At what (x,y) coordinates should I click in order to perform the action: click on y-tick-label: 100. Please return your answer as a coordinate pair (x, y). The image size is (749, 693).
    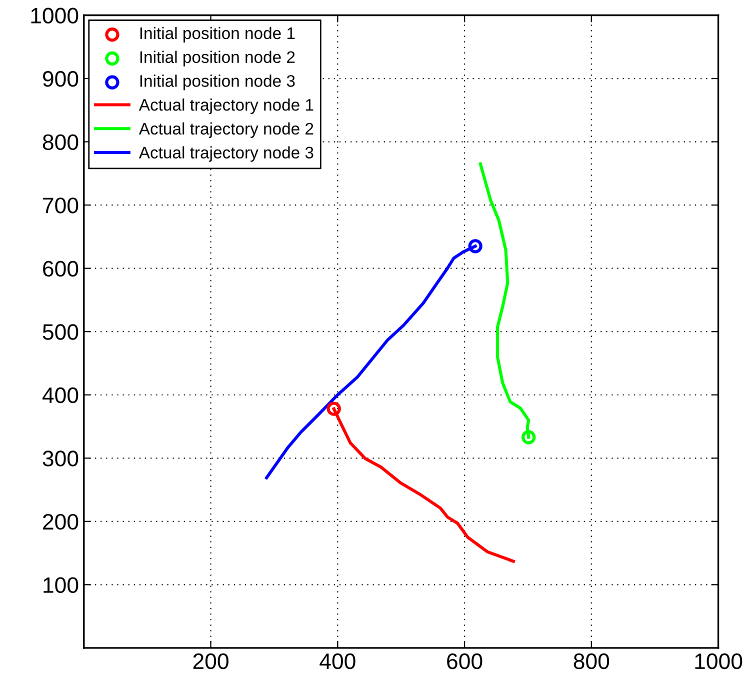
    Looking at the image, I should click on (61, 585).